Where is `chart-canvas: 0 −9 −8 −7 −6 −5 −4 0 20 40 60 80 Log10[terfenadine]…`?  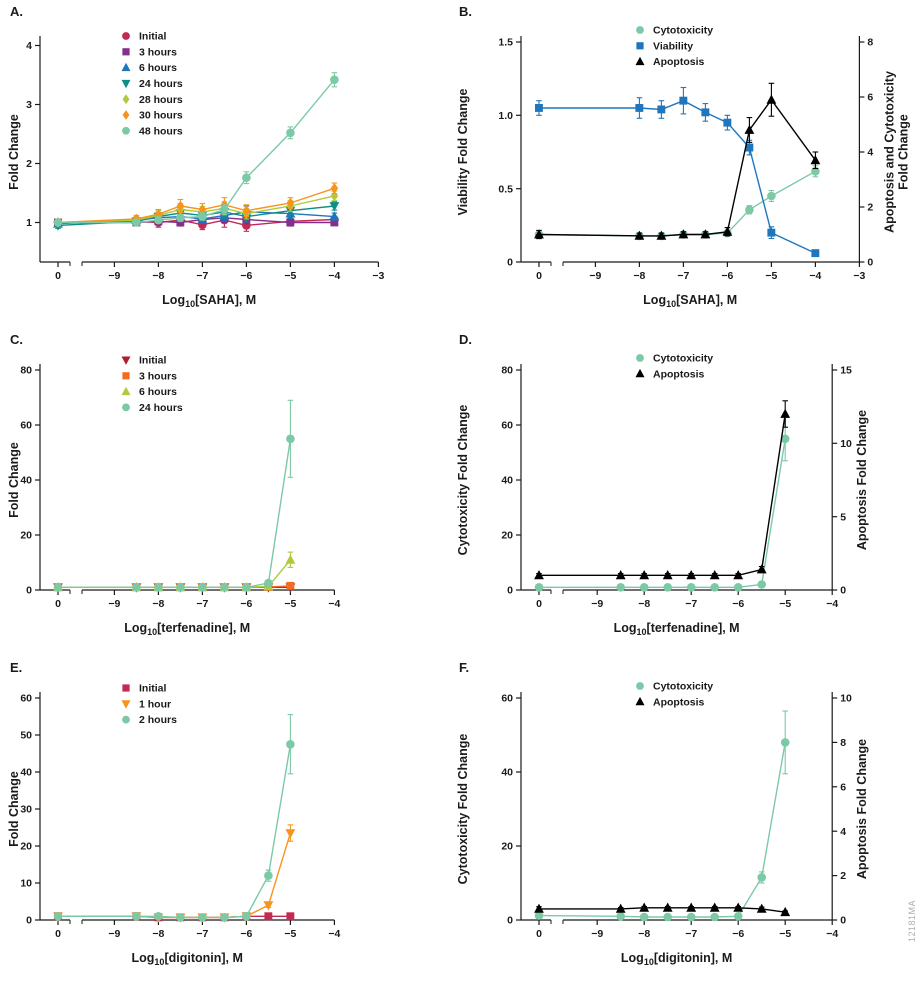 chart-canvas: 0 −9 −8 −7 −6 −5 −4 0 20 40 60 80 Log10[terfenadine]… is located at coordinates (174, 496).